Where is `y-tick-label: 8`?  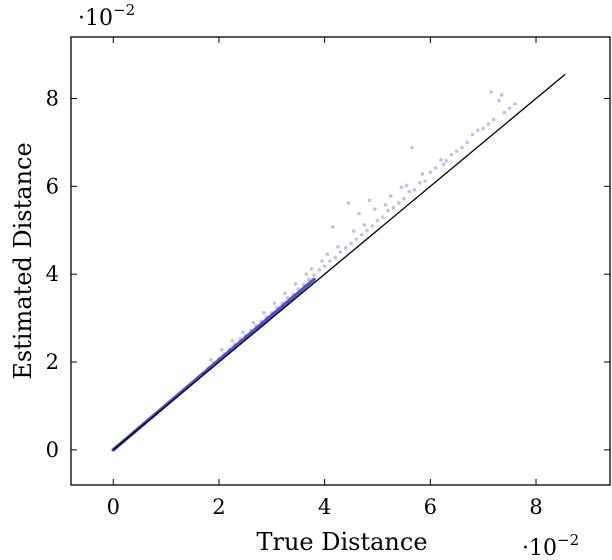
y-tick-label: 8 is located at coordinates (52, 98).